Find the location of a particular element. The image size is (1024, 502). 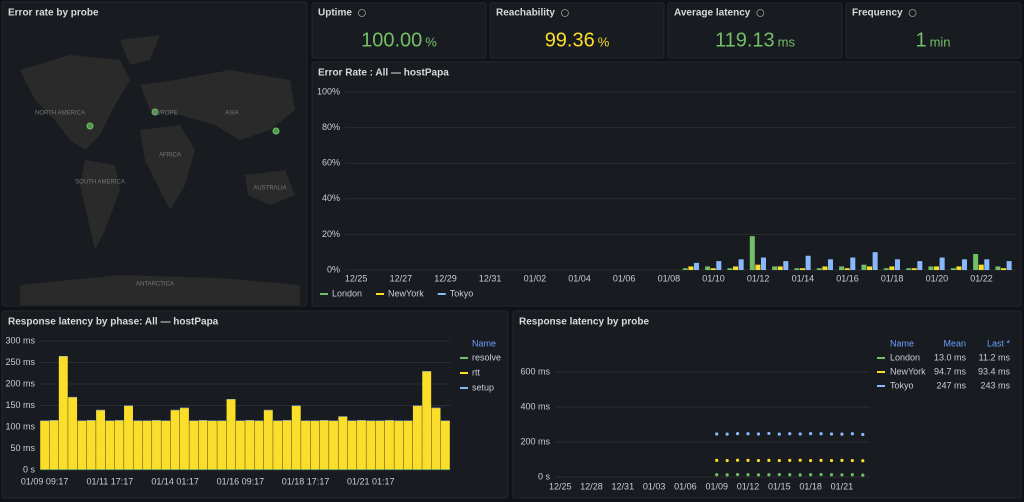

legend-label: rtt is located at coordinates (476, 372).